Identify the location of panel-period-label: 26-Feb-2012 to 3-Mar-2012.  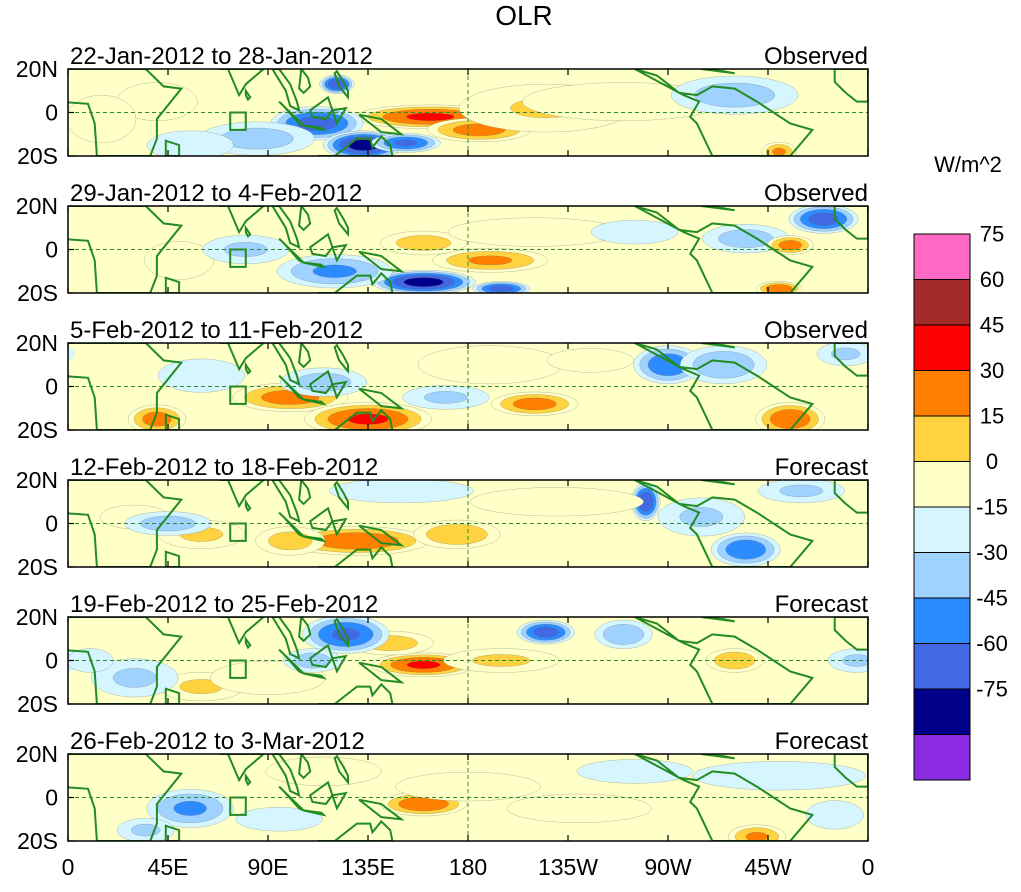
(217, 741).